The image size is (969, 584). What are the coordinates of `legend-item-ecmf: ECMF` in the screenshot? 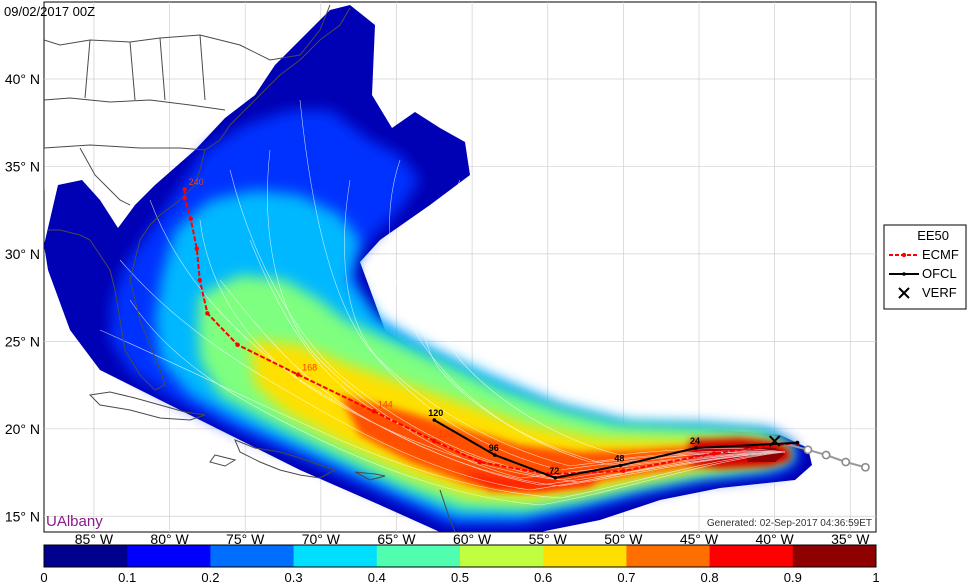 It's located at (924, 254).